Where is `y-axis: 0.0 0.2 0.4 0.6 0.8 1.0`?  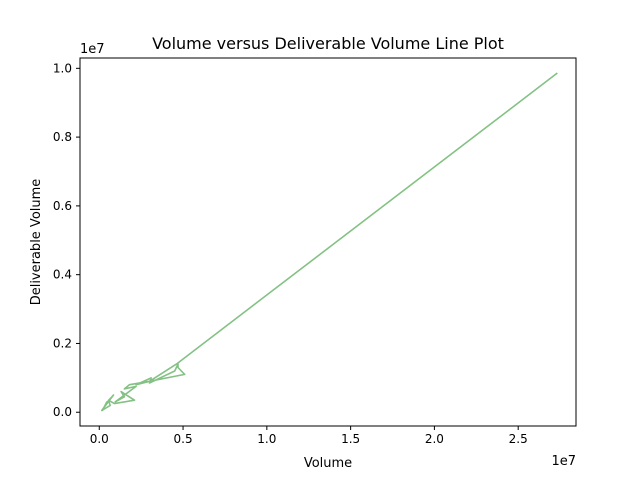 y-axis: 0.0 0.2 0.4 0.6 0.8 1.0 is located at coordinates (66, 240).